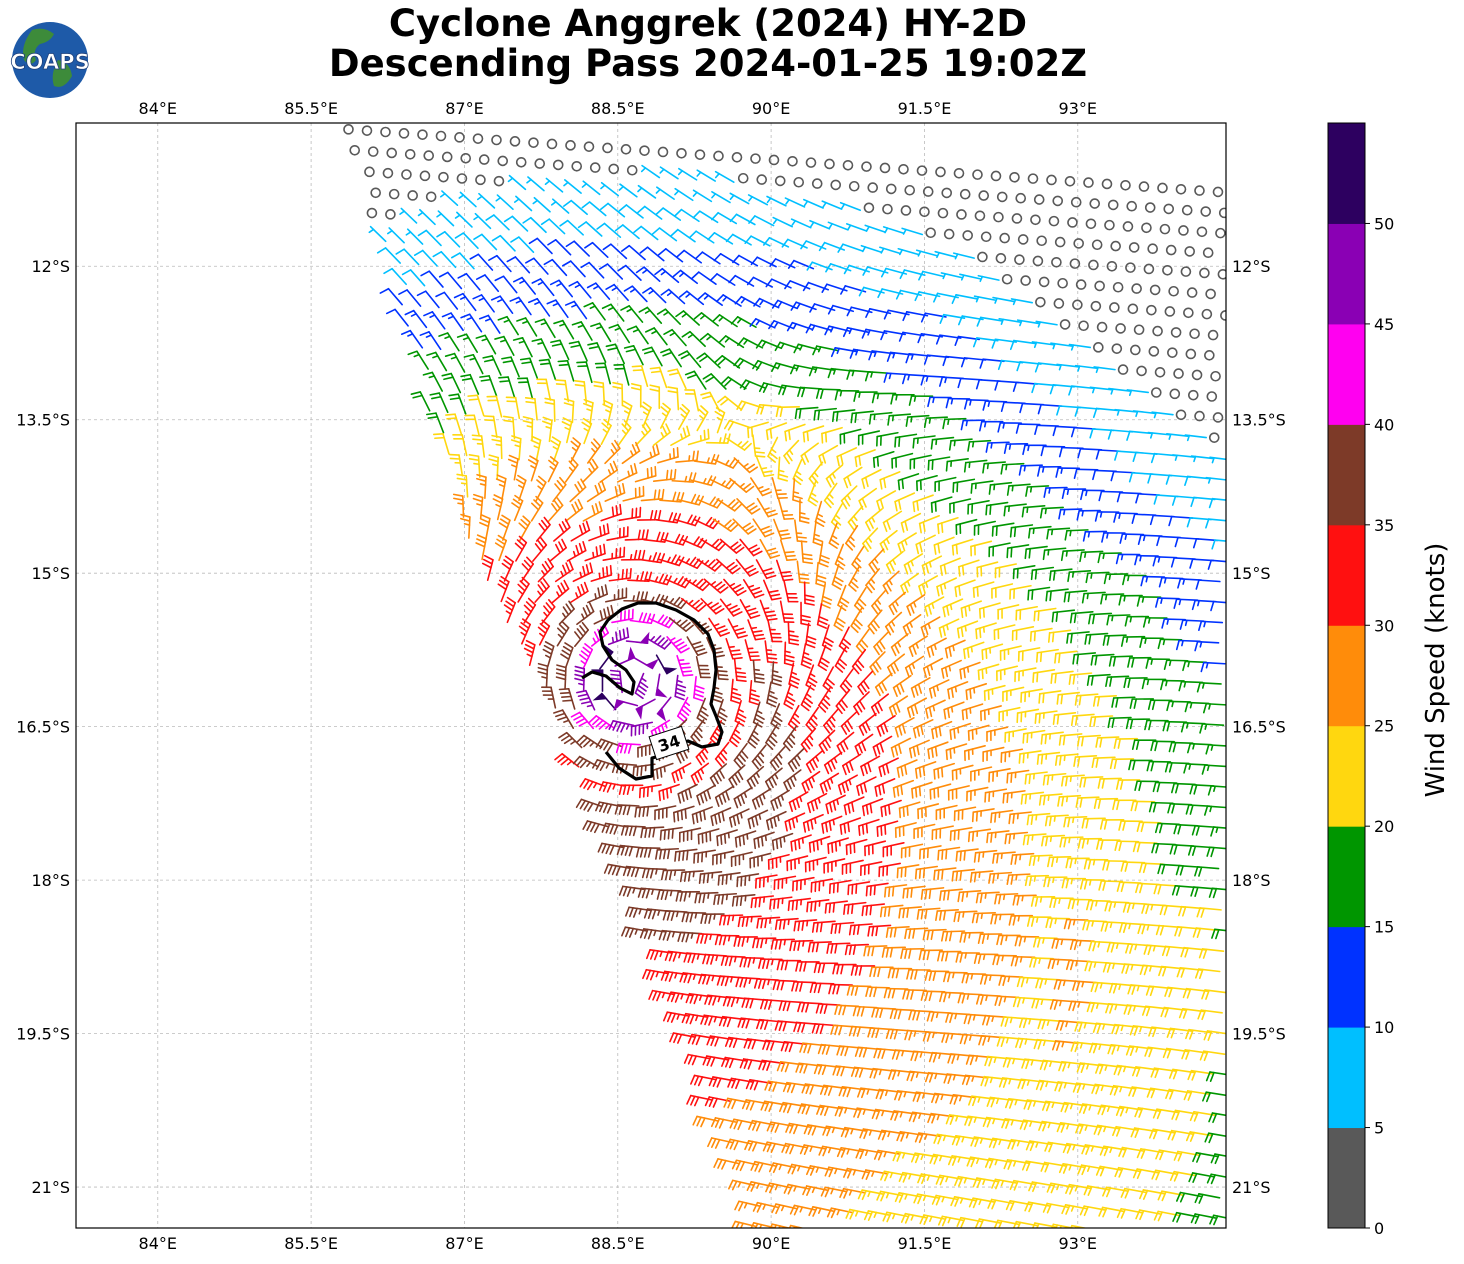  Describe the element at coordinates (1384, 927) in the screenshot. I see `colorbar-tick-3: 15` at that location.